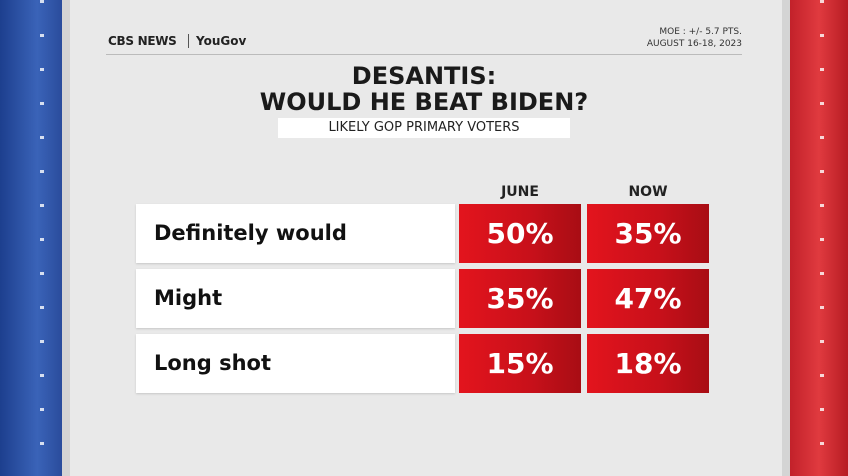 The image size is (848, 476). I want to click on column-header: NOW, so click(648, 192).